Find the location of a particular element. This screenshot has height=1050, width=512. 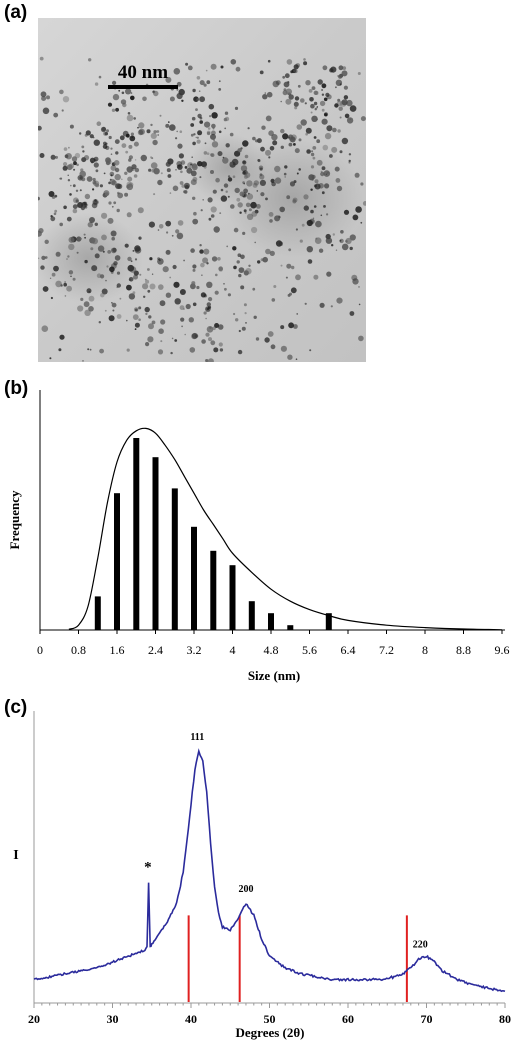

y-axis-title: I is located at coordinates (15, 855).